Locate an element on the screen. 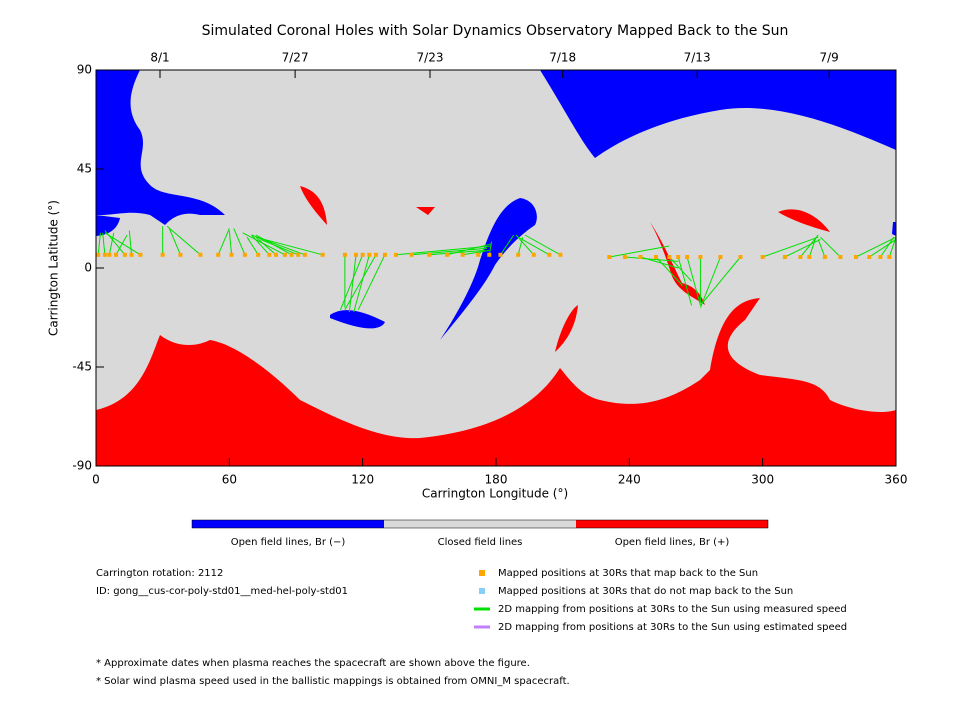 This screenshot has height=724, width=960. x-axis-label: Carrington Longitude (°) is located at coordinates (495, 494).